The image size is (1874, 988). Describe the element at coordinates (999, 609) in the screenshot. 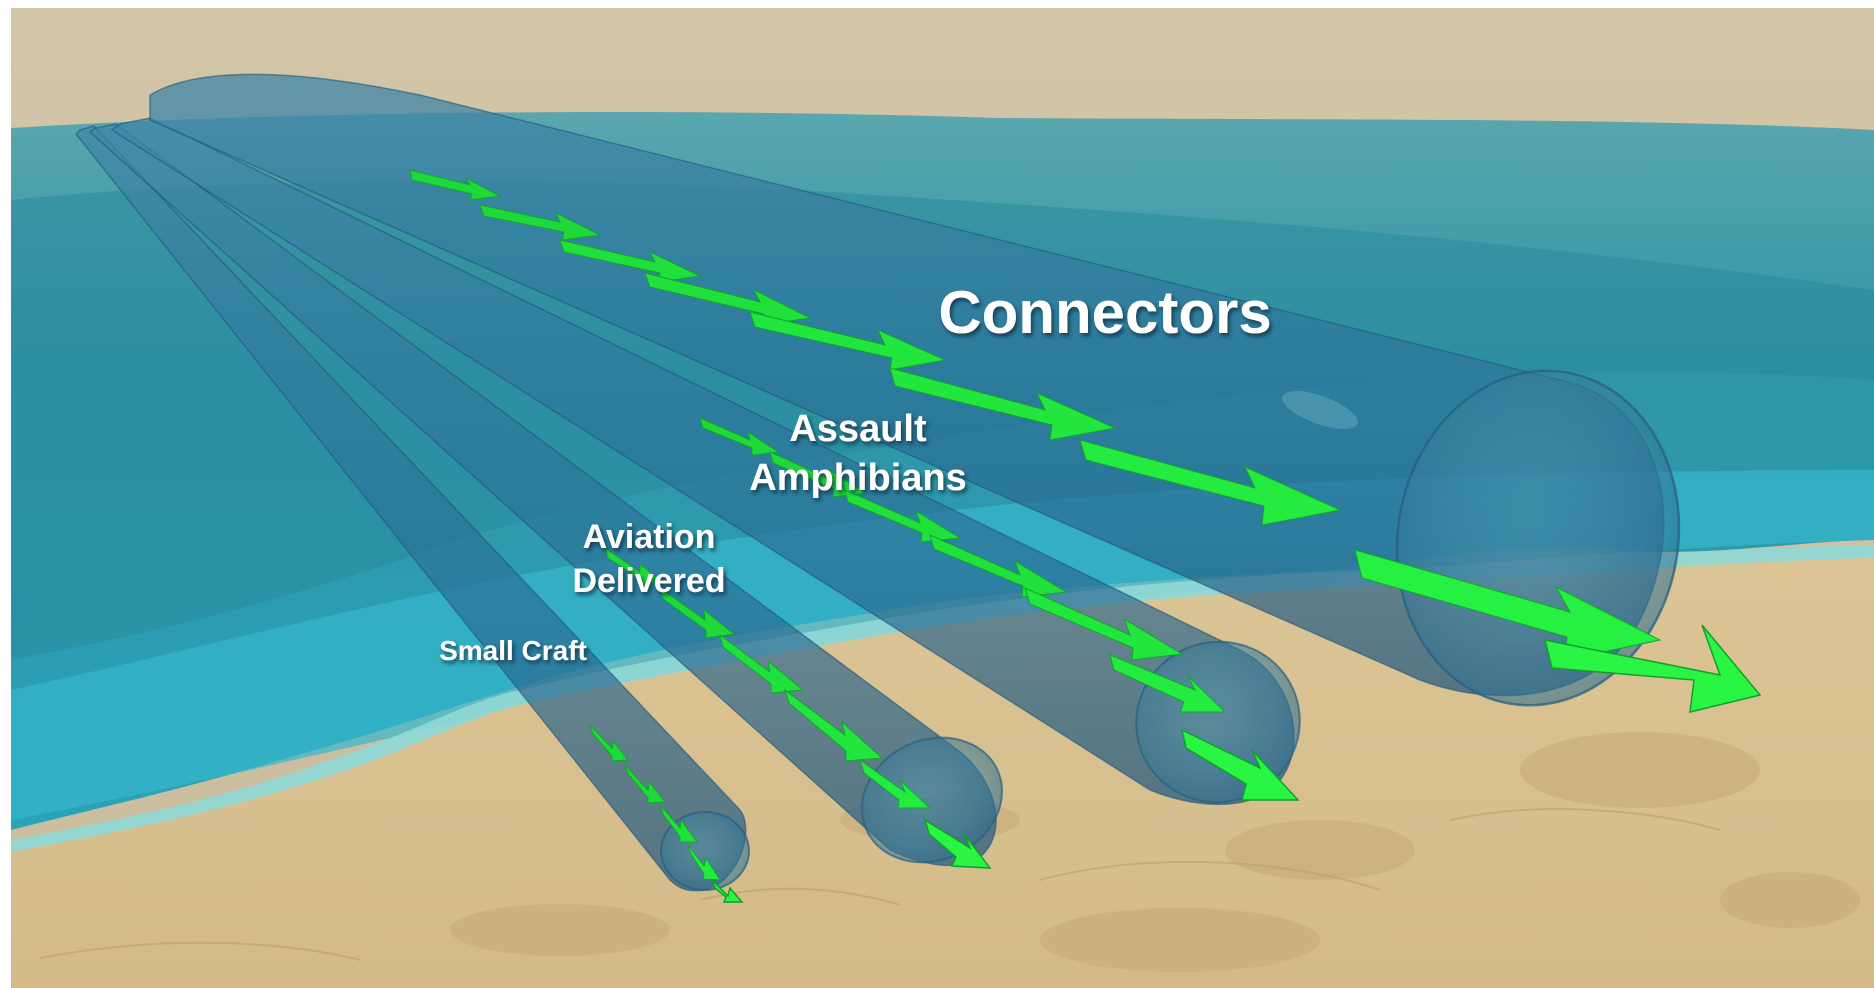

I see `arrows-assault-amphibians` at that location.